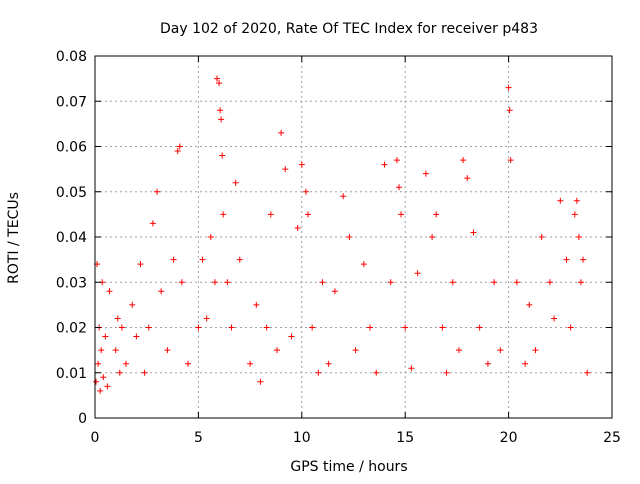 Image resolution: width=640 pixels, height=484 pixels. I want to click on y-tick-label: 0.02, so click(71, 329).